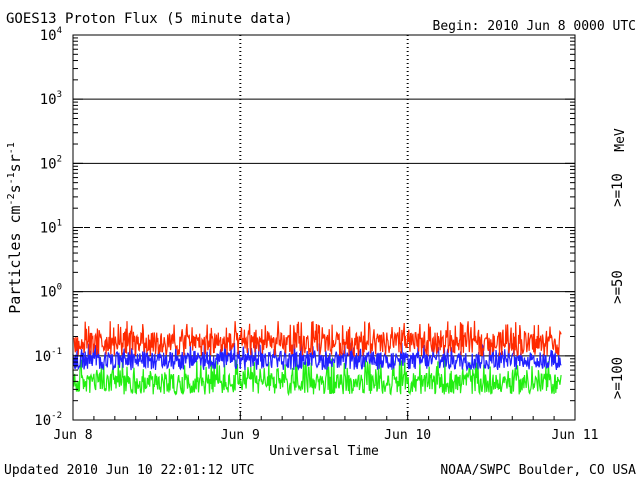 This screenshot has width=640, height=480. I want to click on y-tick-label: 10⁻², so click(48, 420).